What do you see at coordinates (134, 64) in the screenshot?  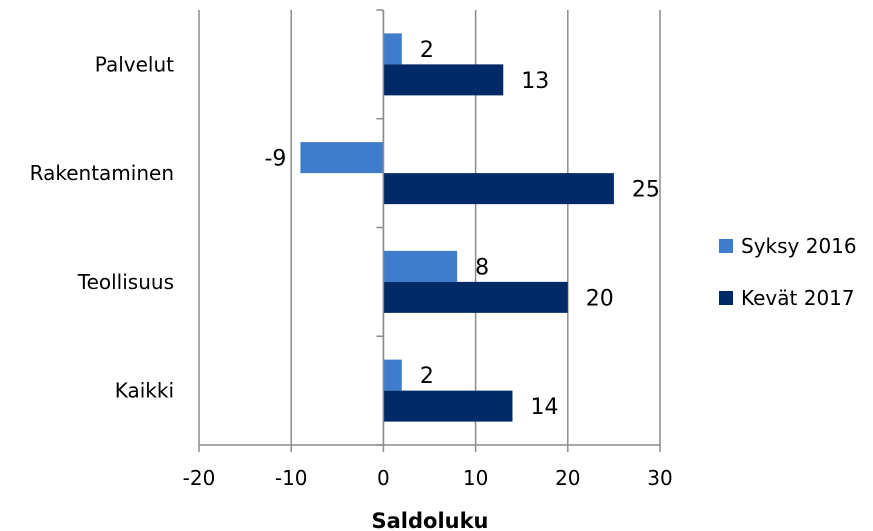 I see `category-label: Palvelut` at bounding box center [134, 64].